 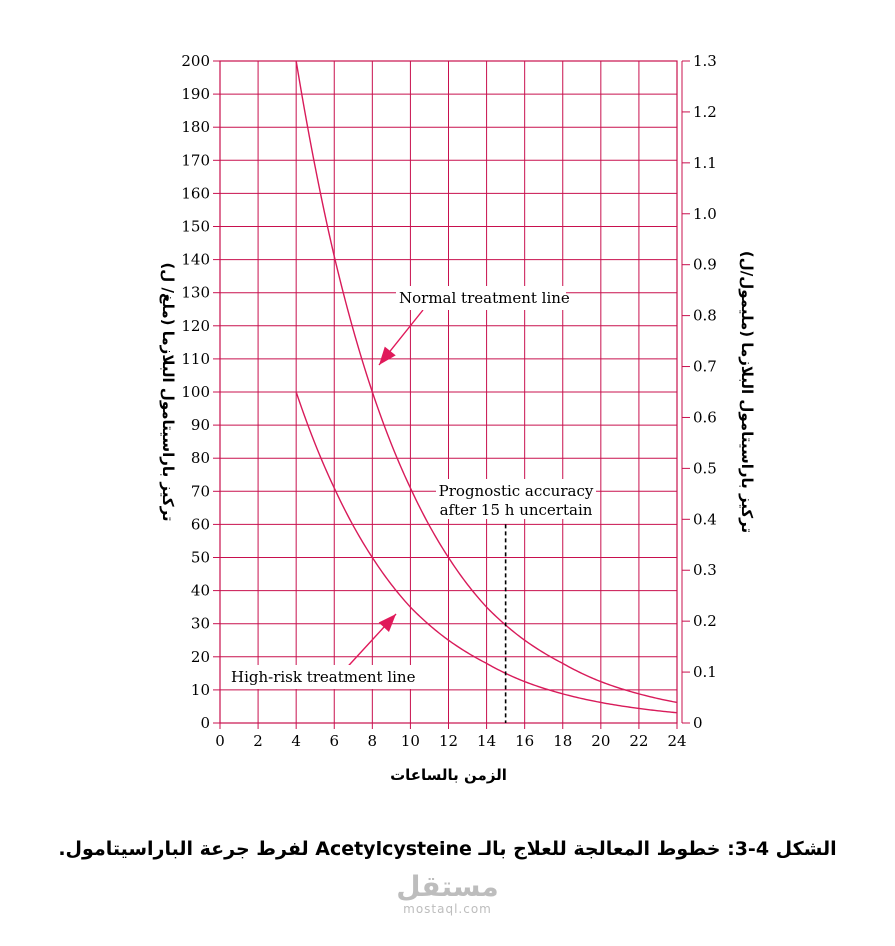 What do you see at coordinates (705, 367) in the screenshot?
I see `y-right-tick-label: 0.7` at bounding box center [705, 367].